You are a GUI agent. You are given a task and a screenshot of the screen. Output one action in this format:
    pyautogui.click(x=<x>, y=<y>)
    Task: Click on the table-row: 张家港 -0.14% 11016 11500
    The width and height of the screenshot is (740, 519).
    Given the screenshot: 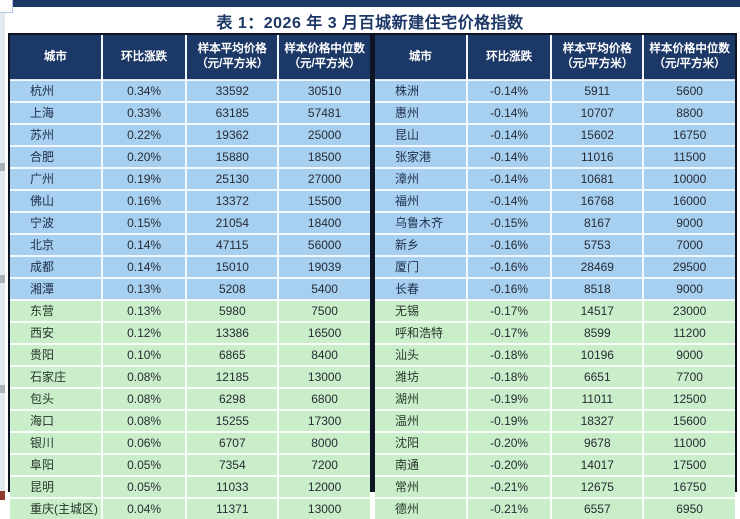 What is the action you would take?
    pyautogui.click(x=555, y=156)
    